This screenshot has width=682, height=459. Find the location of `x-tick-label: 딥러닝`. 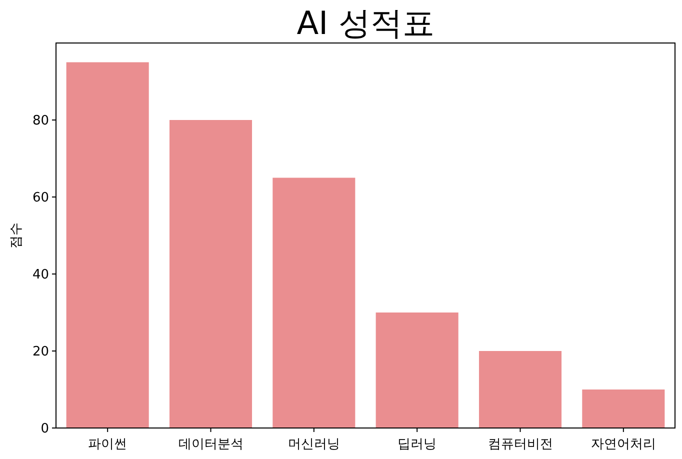

x-tick-label: 딥러닝 is located at coordinates (417, 444).